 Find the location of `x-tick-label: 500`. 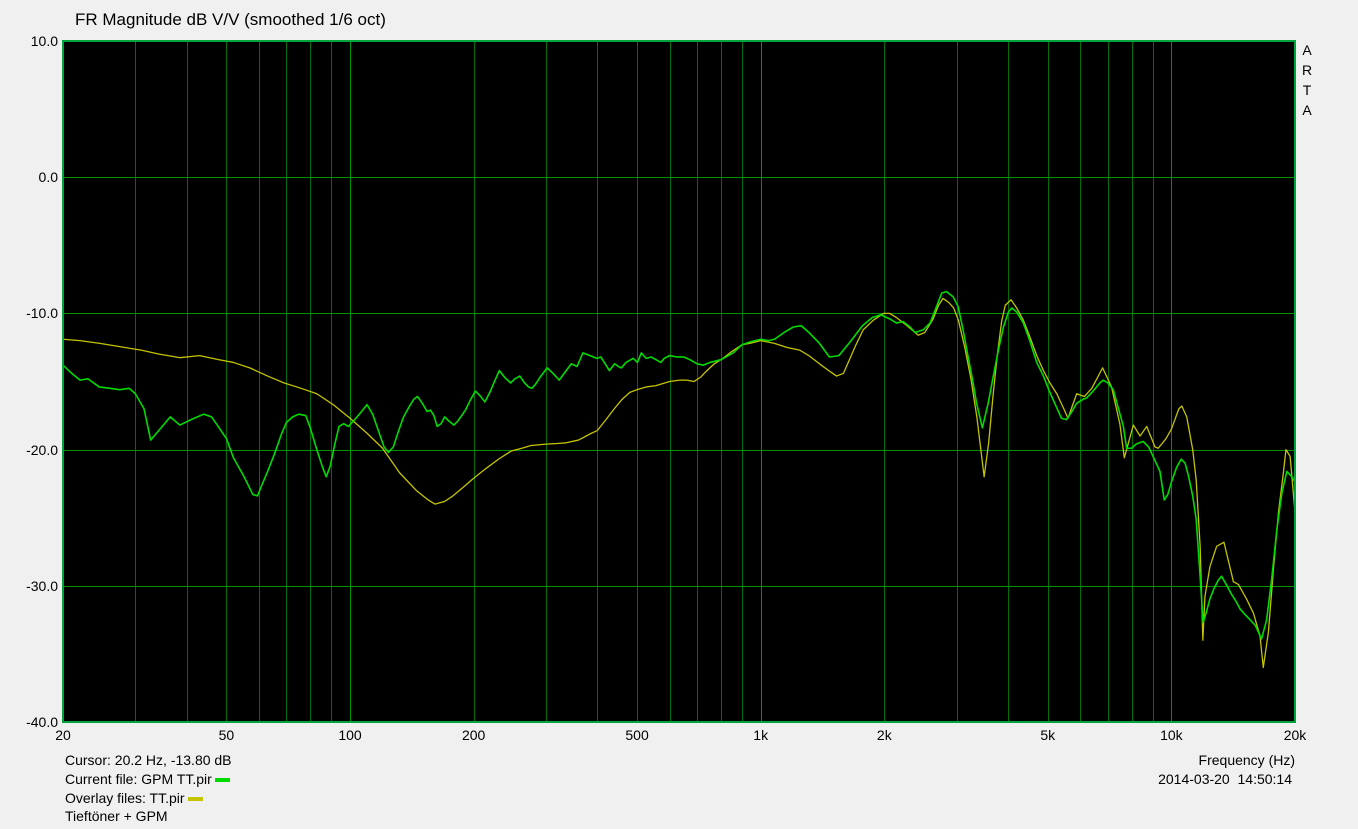

x-tick-label: 500 is located at coordinates (637, 735).